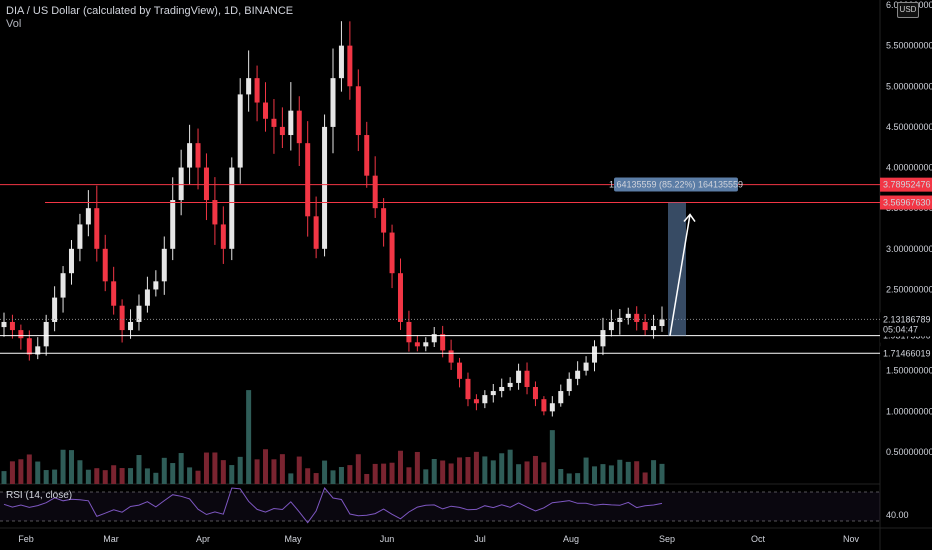 The height and width of the screenshot is (550, 932). What do you see at coordinates (111, 539) in the screenshot?
I see `x-tick-label: Mar` at bounding box center [111, 539].